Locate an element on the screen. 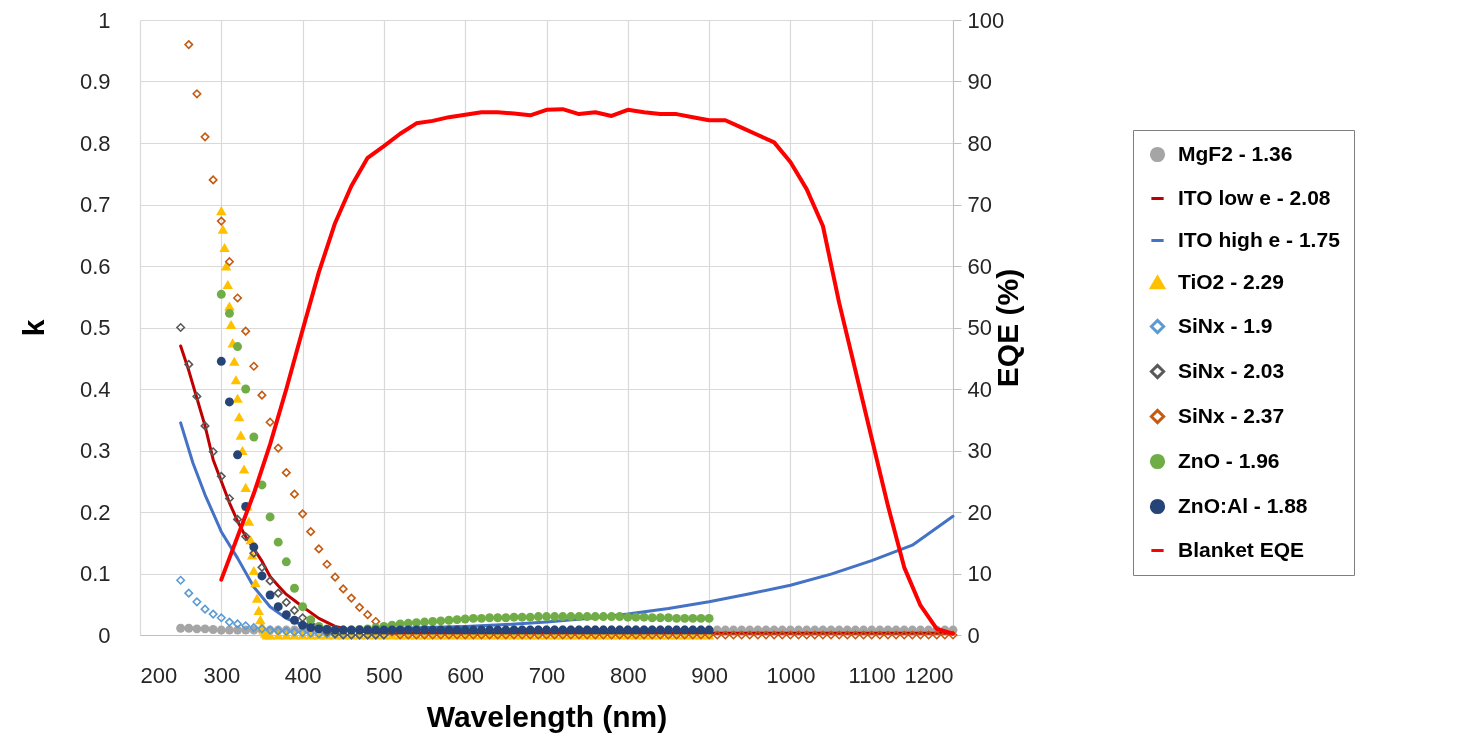 The width and height of the screenshot is (1463, 754). y2-tick-label: 50 is located at coordinates (979, 327).